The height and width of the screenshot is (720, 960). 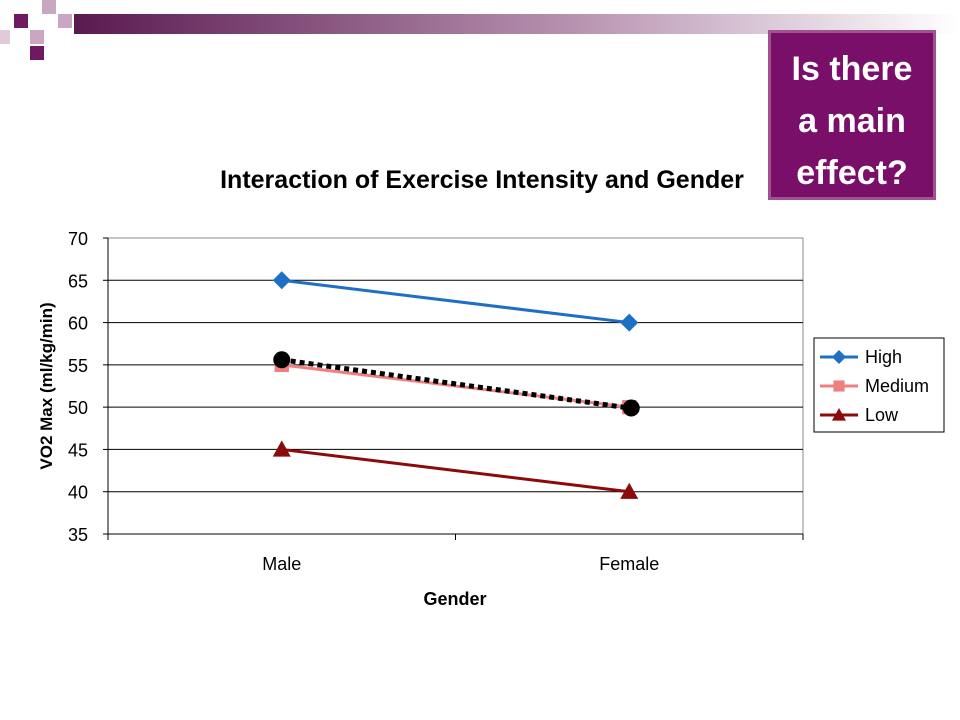 What do you see at coordinates (78, 493) in the screenshot?
I see `y-tick-label: 40` at bounding box center [78, 493].